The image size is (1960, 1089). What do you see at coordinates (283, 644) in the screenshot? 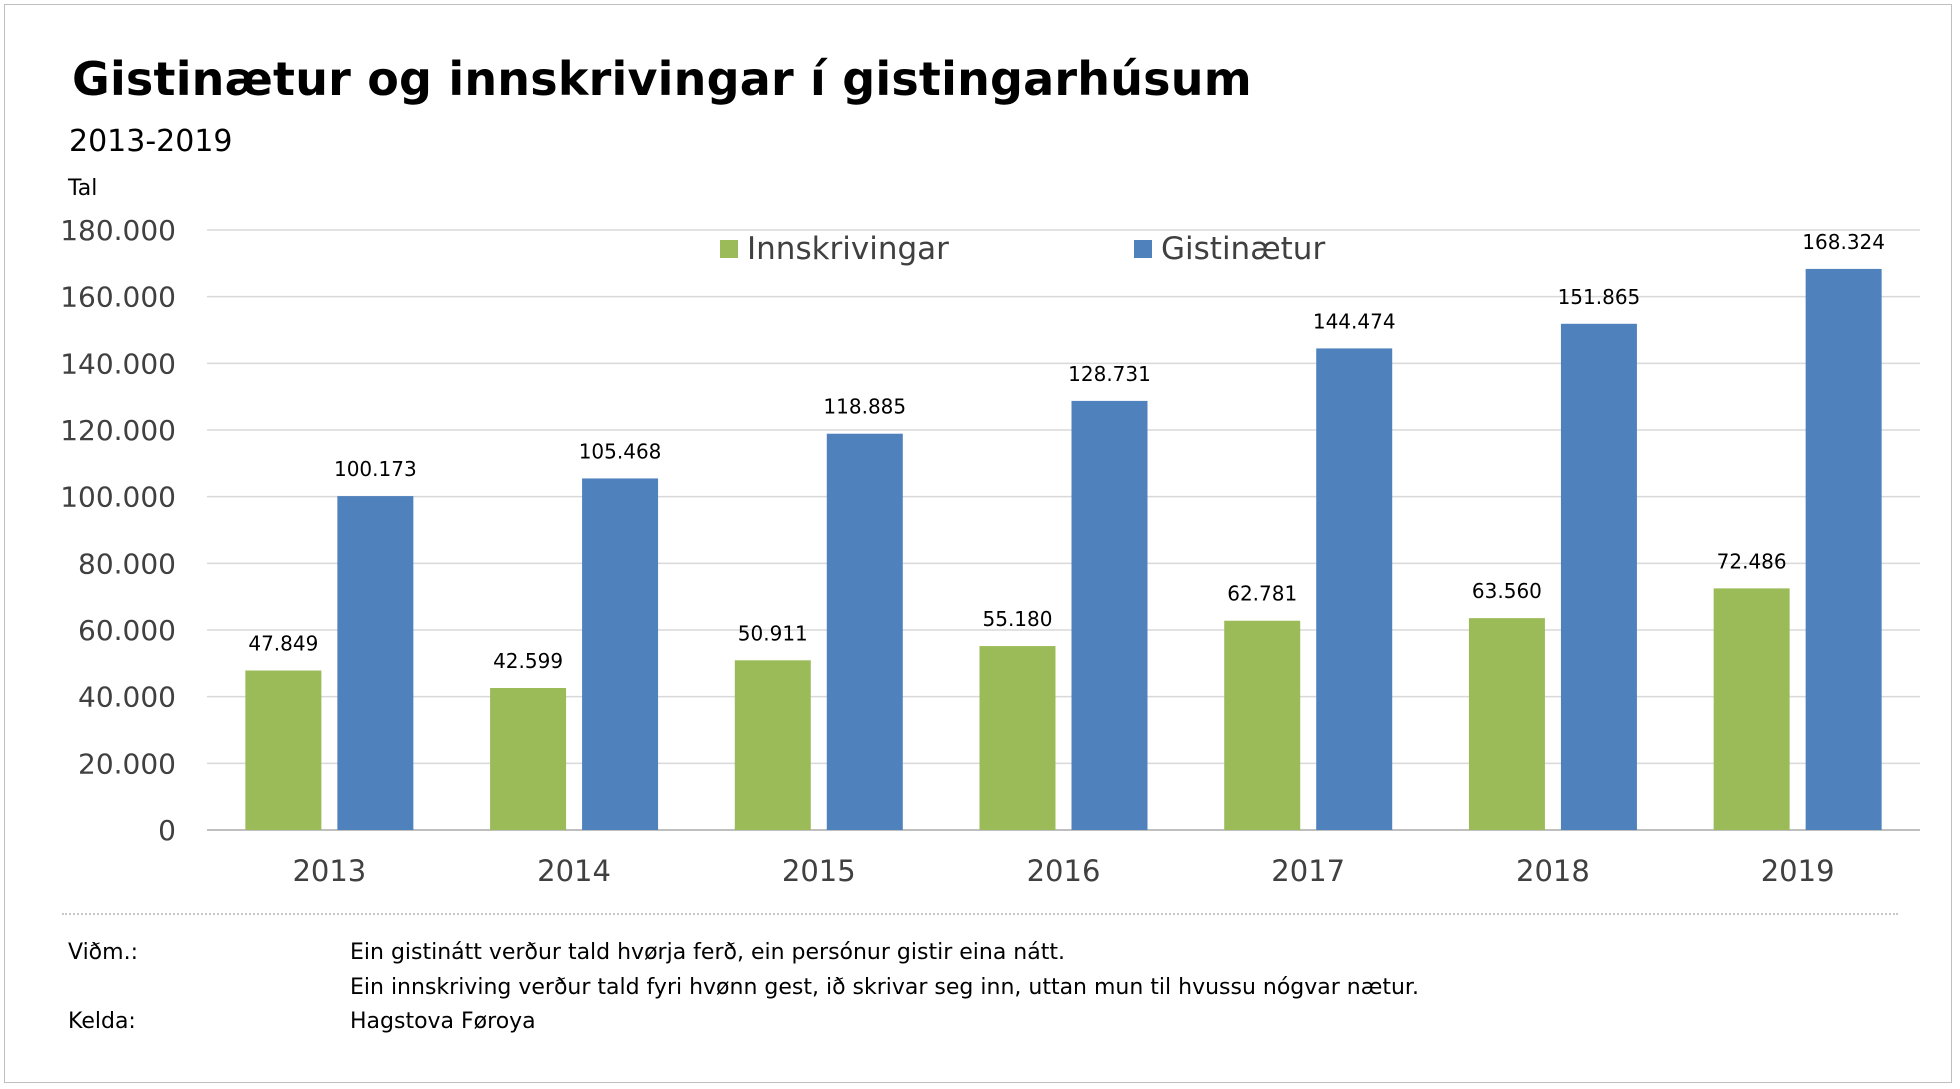
I see `data-label-innskrivingar-2013: 47.849` at bounding box center [283, 644].